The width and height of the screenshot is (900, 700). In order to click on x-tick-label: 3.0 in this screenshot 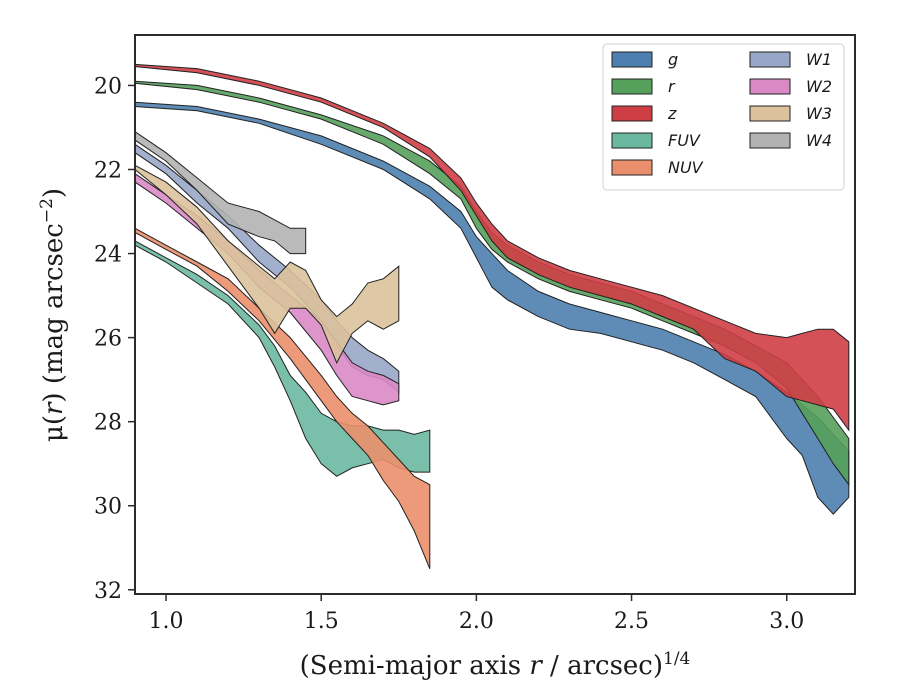, I will do `click(786, 621)`.